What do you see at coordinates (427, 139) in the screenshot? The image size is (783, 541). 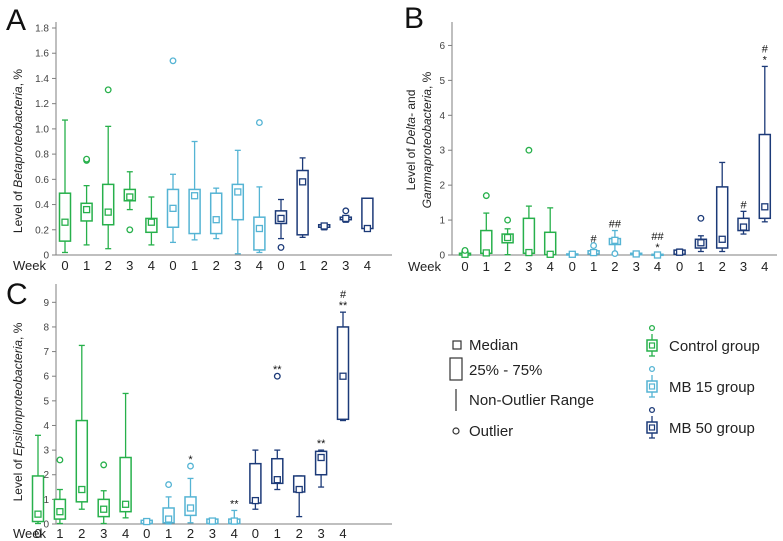 I see `panel-b-ylabel-line2: Gammaproteobacteria, %` at bounding box center [427, 139].